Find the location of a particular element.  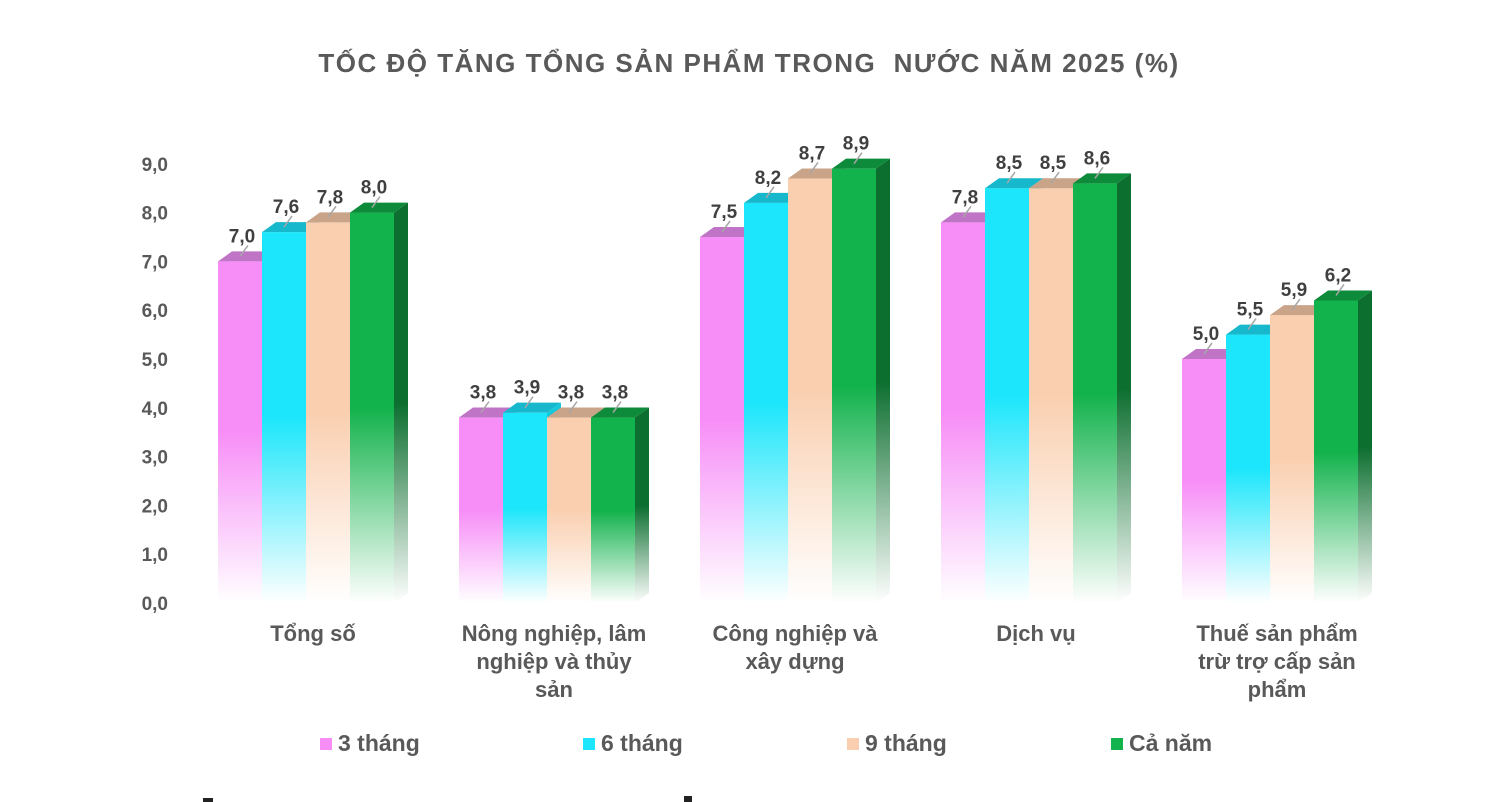

y-axis: 0,0 1,0 2,0 3,0 4,0 5,0 6,0 7,0 8,0 9,0 is located at coordinates (155, 385).